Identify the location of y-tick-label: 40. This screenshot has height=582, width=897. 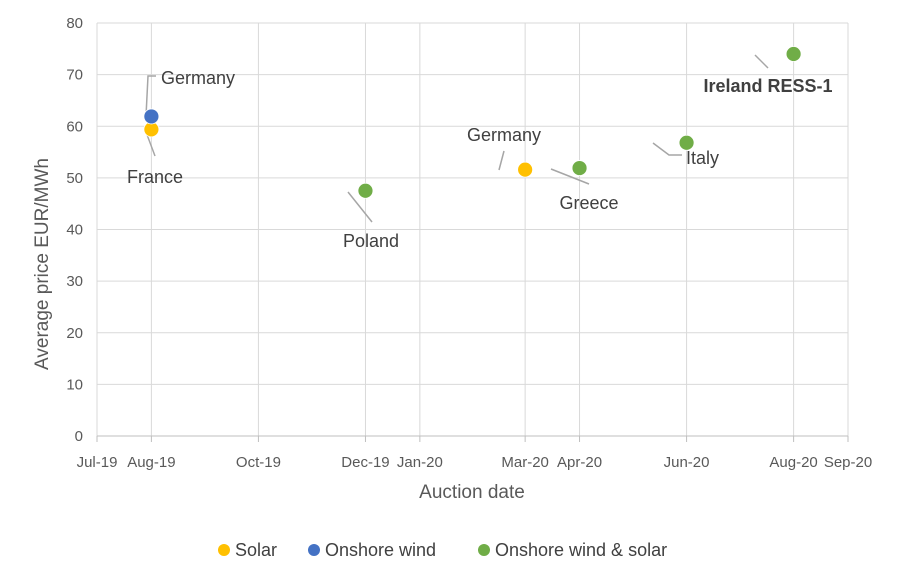
(74, 230).